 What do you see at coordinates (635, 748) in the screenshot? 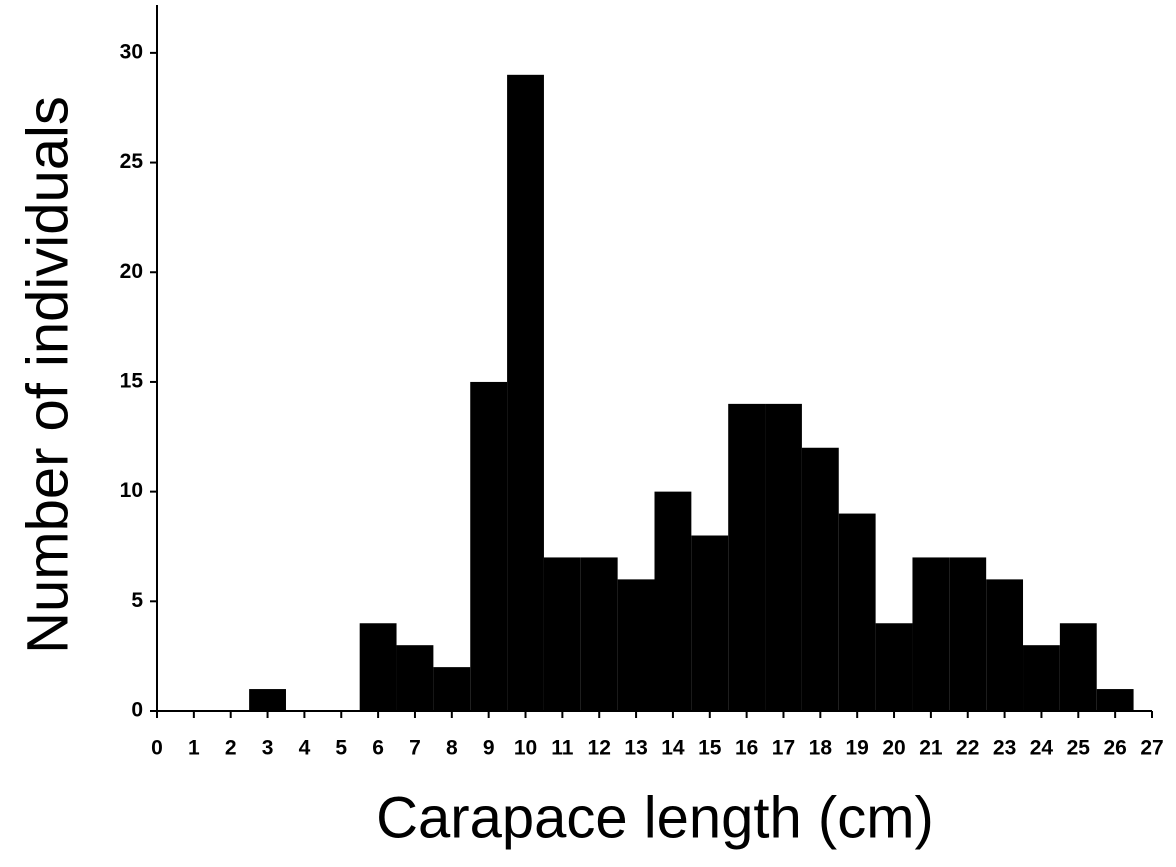
I see `x-tick-label: 13` at bounding box center [635, 748].